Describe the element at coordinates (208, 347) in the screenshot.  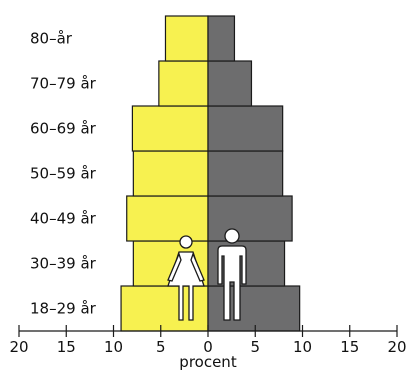
I see `x-tick-label-4: 0` at that location.